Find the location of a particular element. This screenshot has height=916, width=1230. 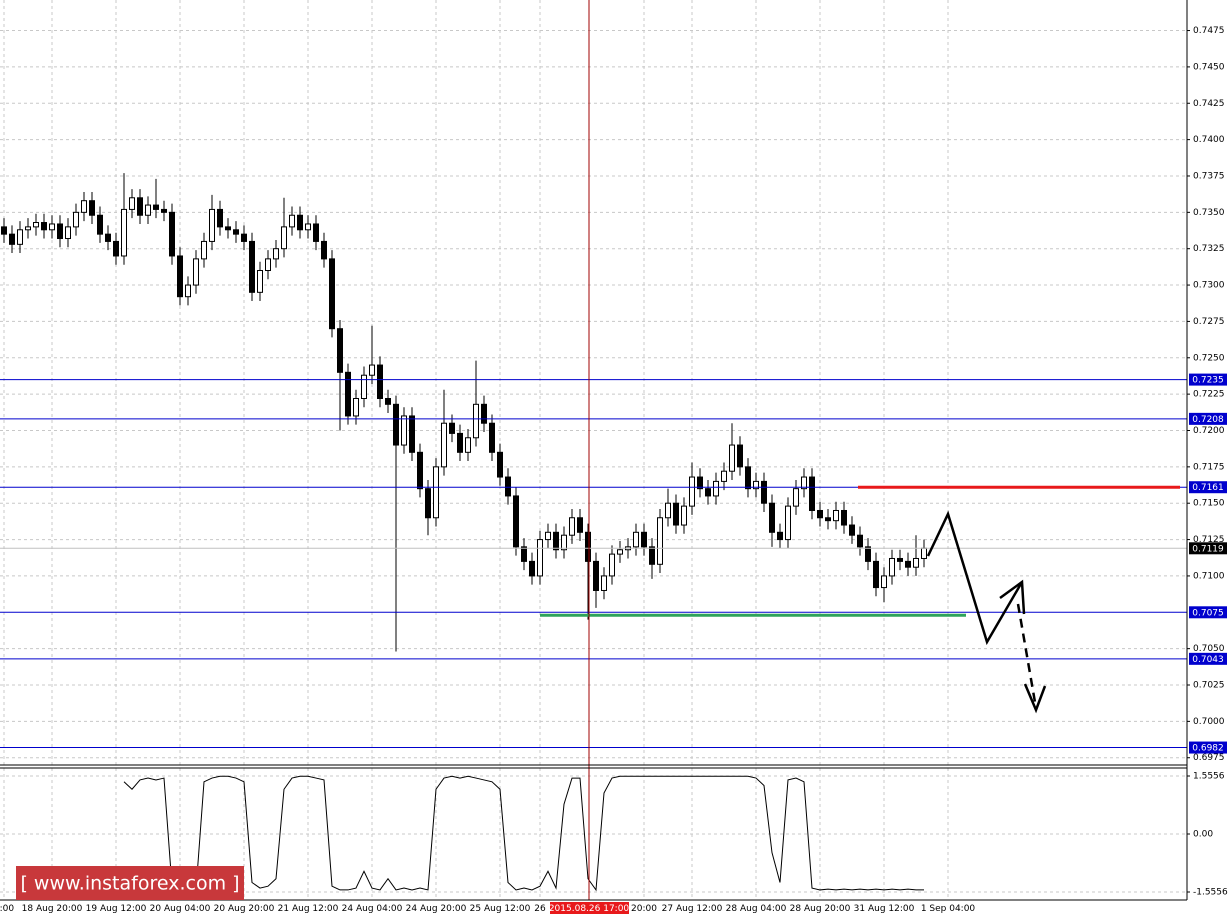

x-tick-label: 31 Aug 12:00 is located at coordinates (884, 909).